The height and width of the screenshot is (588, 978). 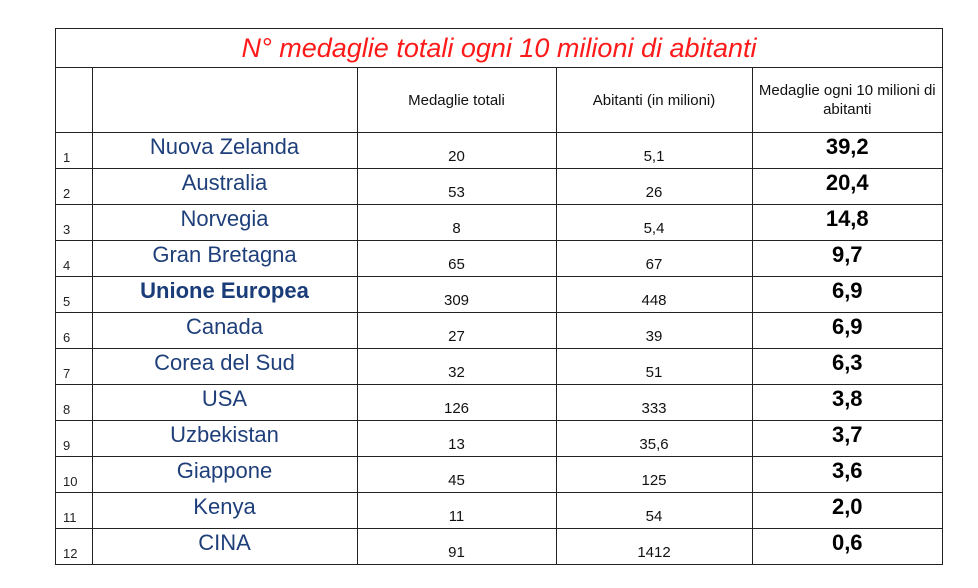 I want to click on row-index: 1, so click(x=74, y=150).